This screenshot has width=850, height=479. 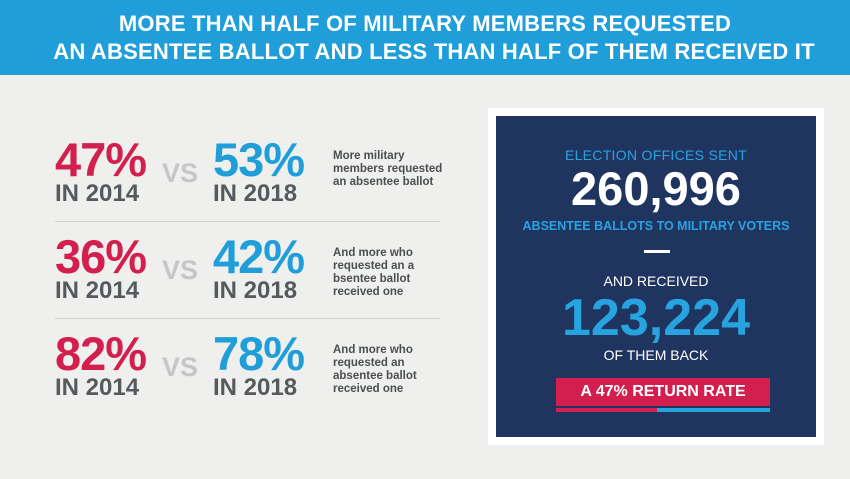 I want to click on received-number: 123,224, so click(x=656, y=318).